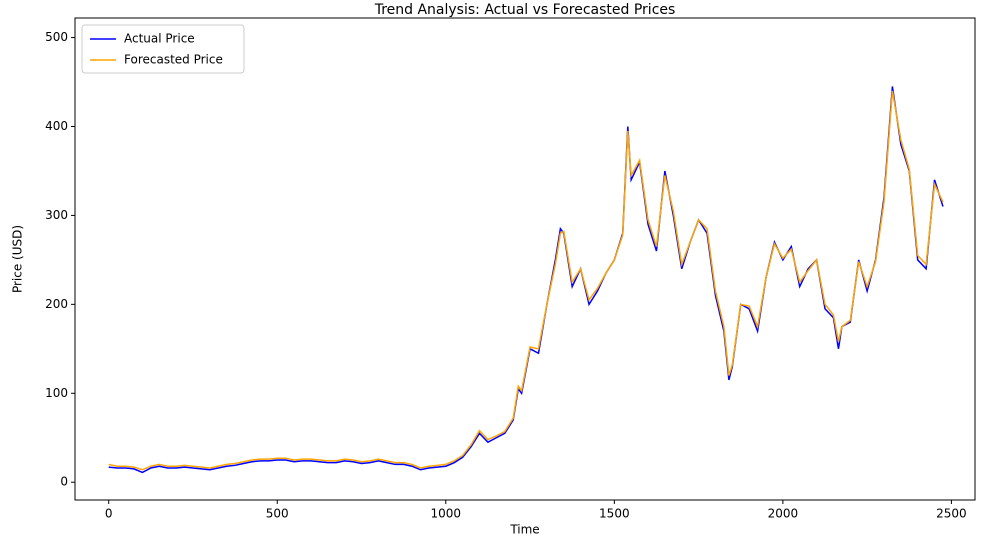  I want to click on x-tick-label: 500, so click(277, 514).